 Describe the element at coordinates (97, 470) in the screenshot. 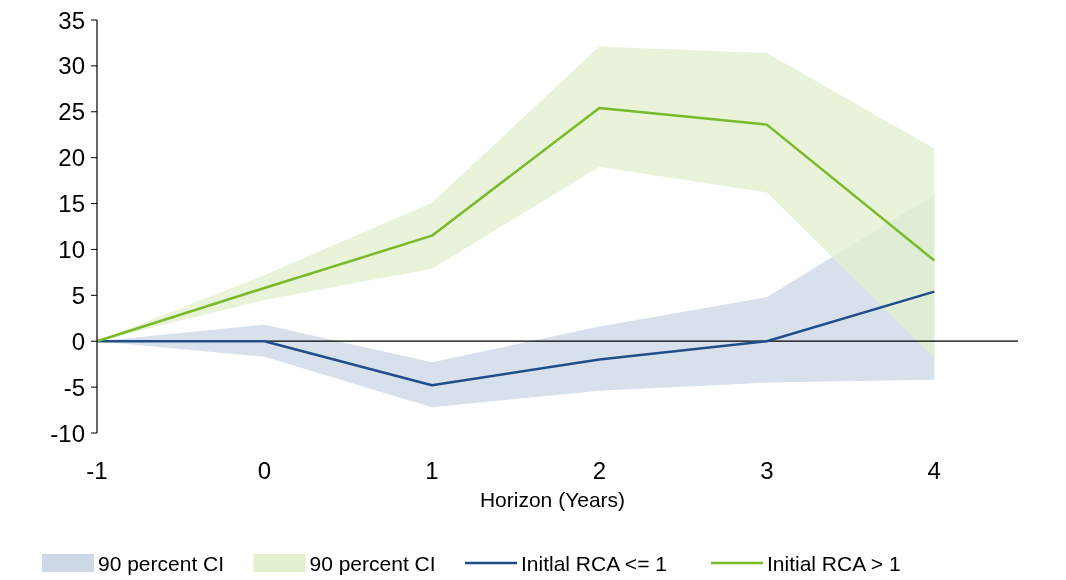

I see `x-tick-label: -1` at that location.